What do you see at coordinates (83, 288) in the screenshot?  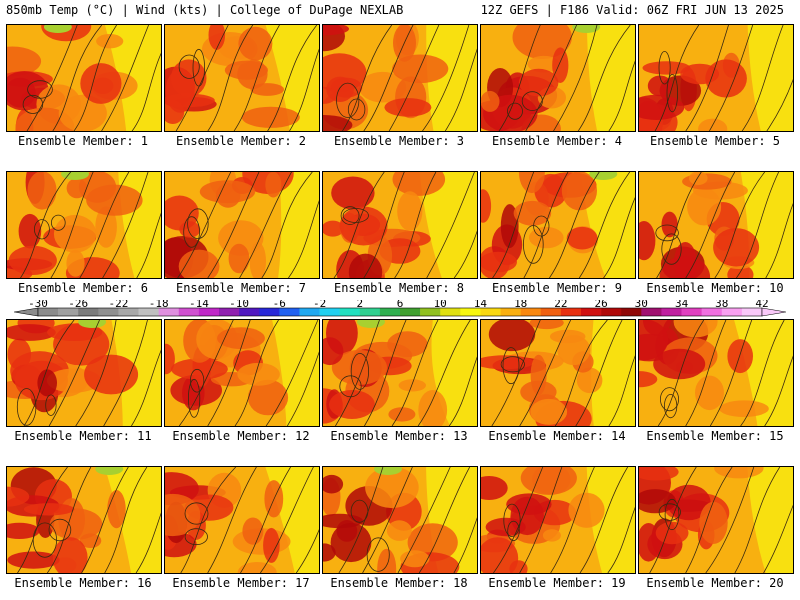 I see `ensemble-member-label: Ensemble Member: 6` at bounding box center [83, 288].